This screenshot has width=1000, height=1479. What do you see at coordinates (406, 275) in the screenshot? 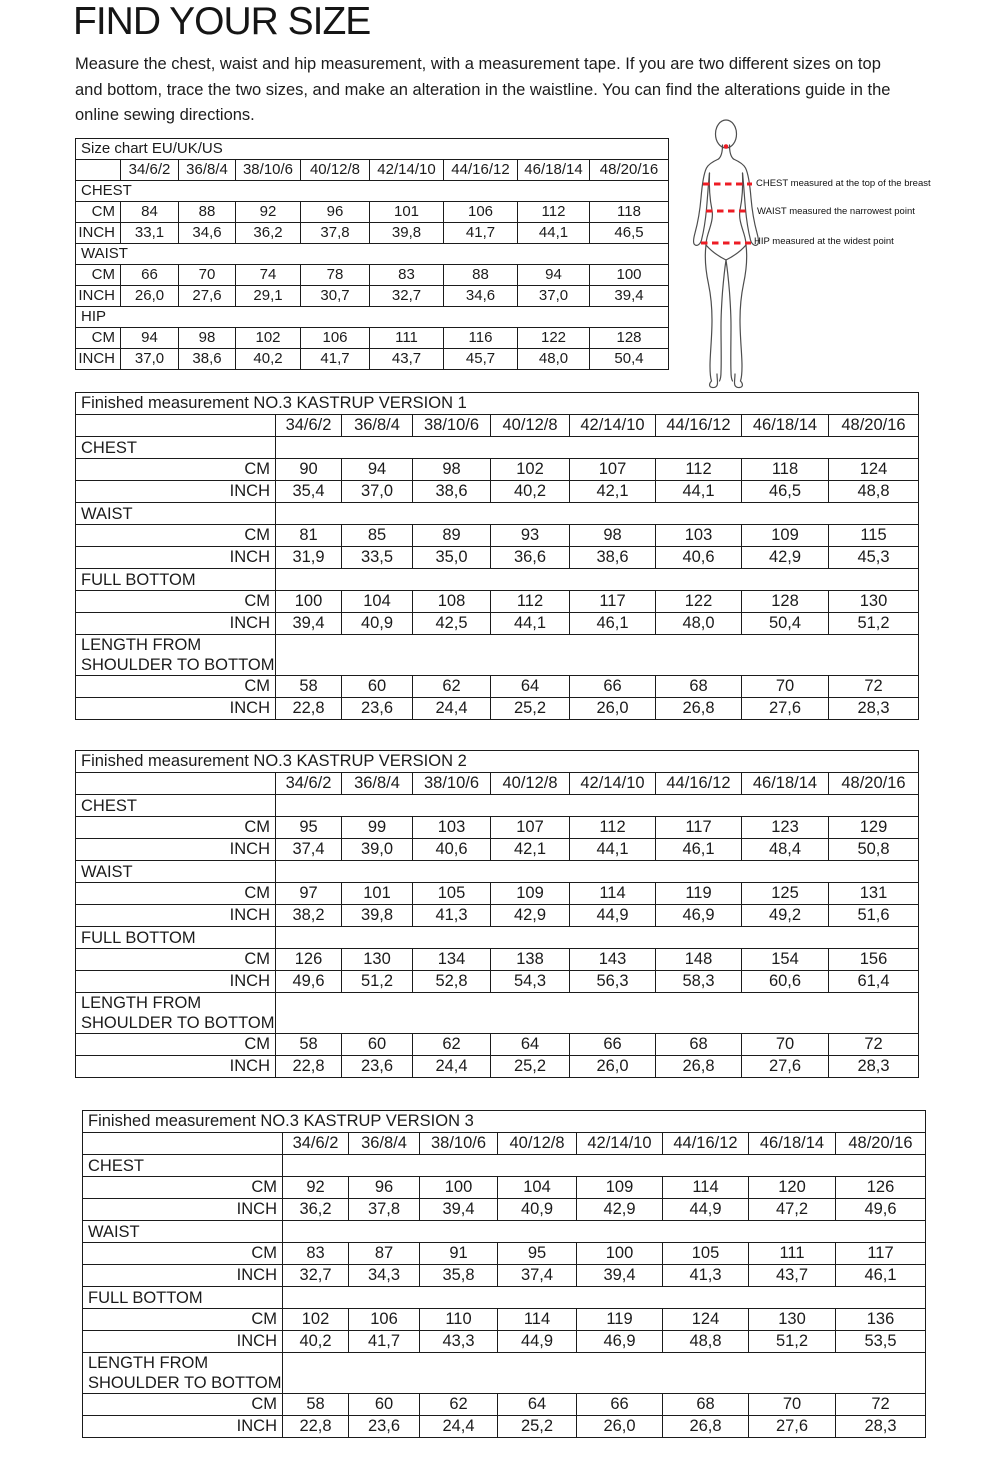
I see `cm-value-cell: 83` at bounding box center [406, 275].